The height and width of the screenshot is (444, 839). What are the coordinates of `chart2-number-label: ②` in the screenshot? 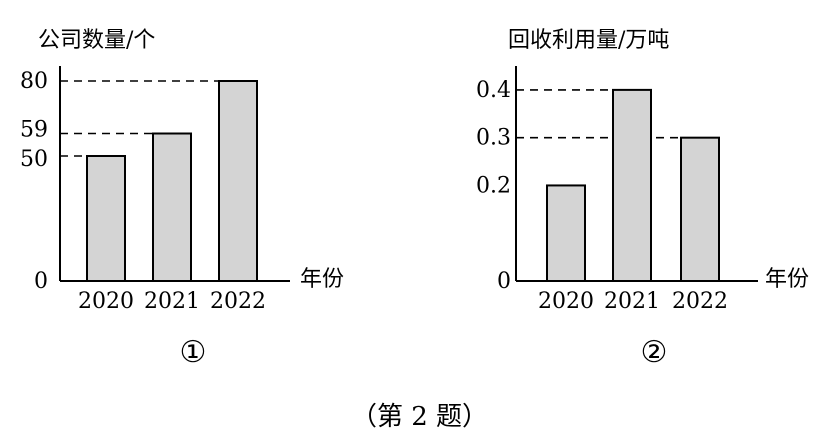 It's located at (654, 352).